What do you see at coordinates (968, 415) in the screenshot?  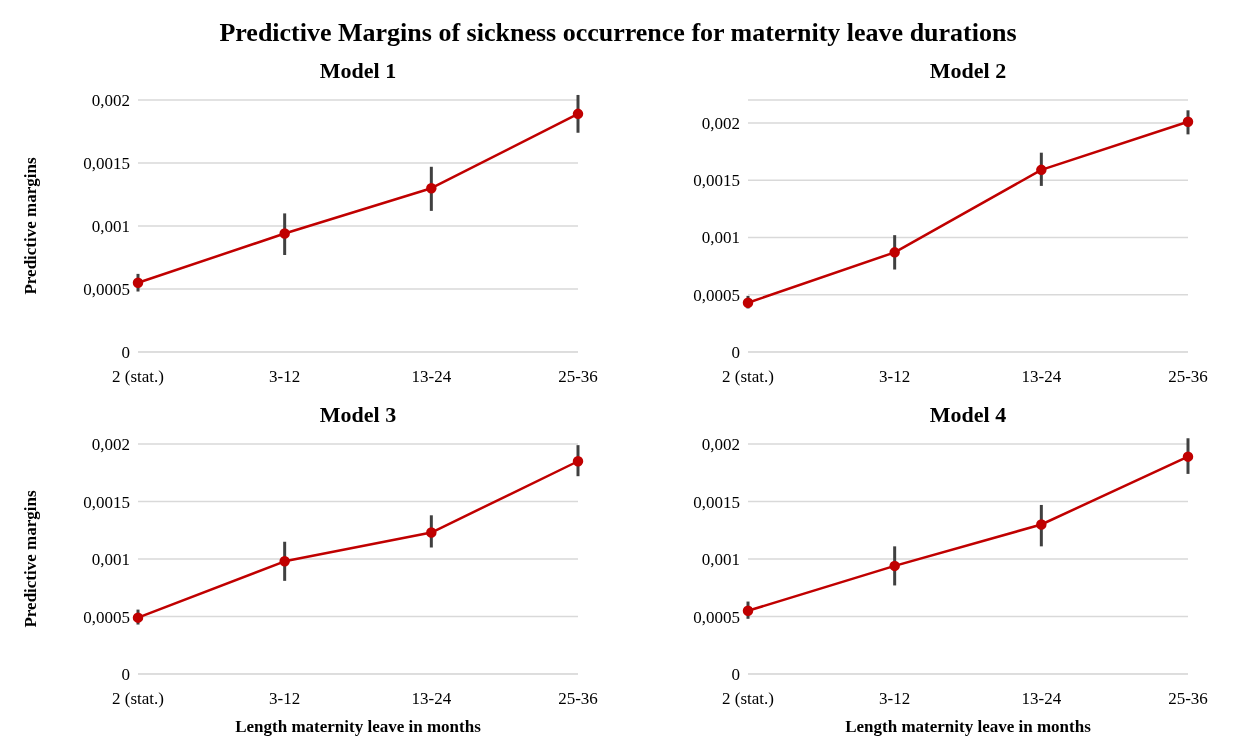 I see `chart-title: Model 4` at bounding box center [968, 415].